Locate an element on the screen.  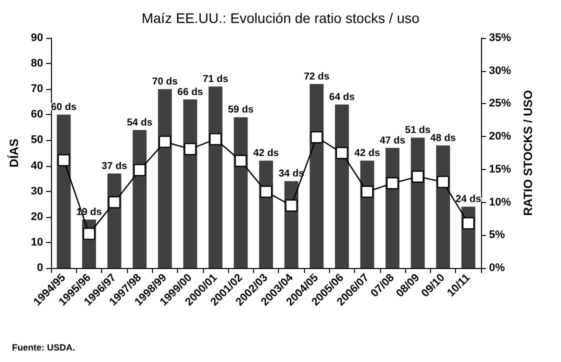
data-label: 51 ds is located at coordinates (418, 130).